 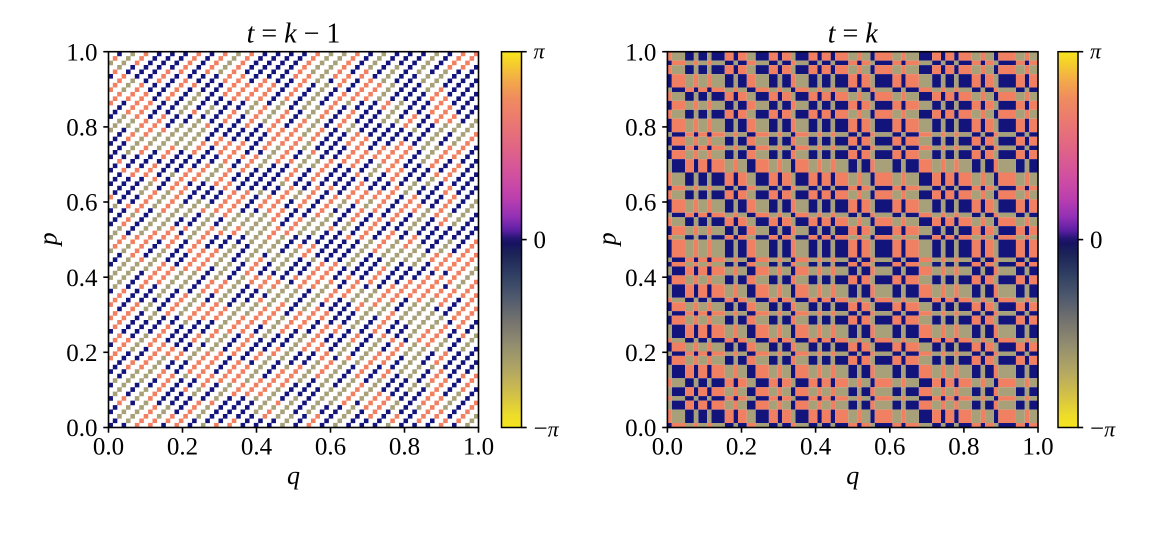 I want to click on svg-text: t = k − 1, so click(x=294, y=33).